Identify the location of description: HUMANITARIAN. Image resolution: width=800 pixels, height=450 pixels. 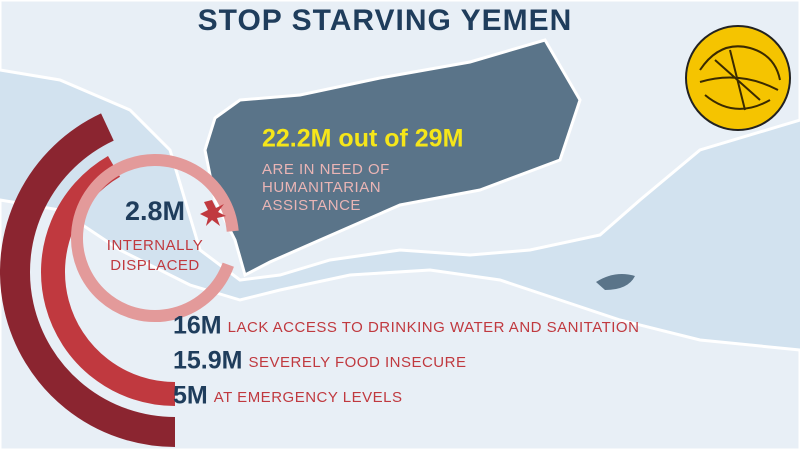
(321, 187).